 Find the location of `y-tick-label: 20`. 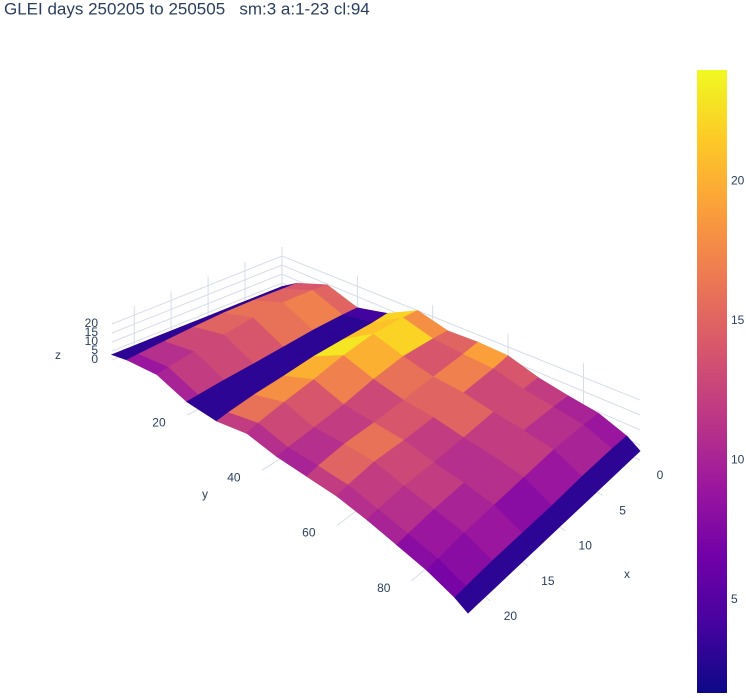

y-tick-label: 20 is located at coordinates (159, 422).